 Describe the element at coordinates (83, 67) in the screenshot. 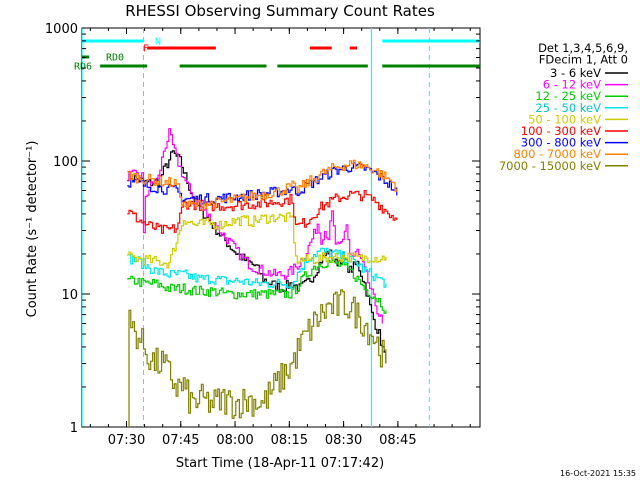

I see `flag-label-rd6: RD6` at that location.